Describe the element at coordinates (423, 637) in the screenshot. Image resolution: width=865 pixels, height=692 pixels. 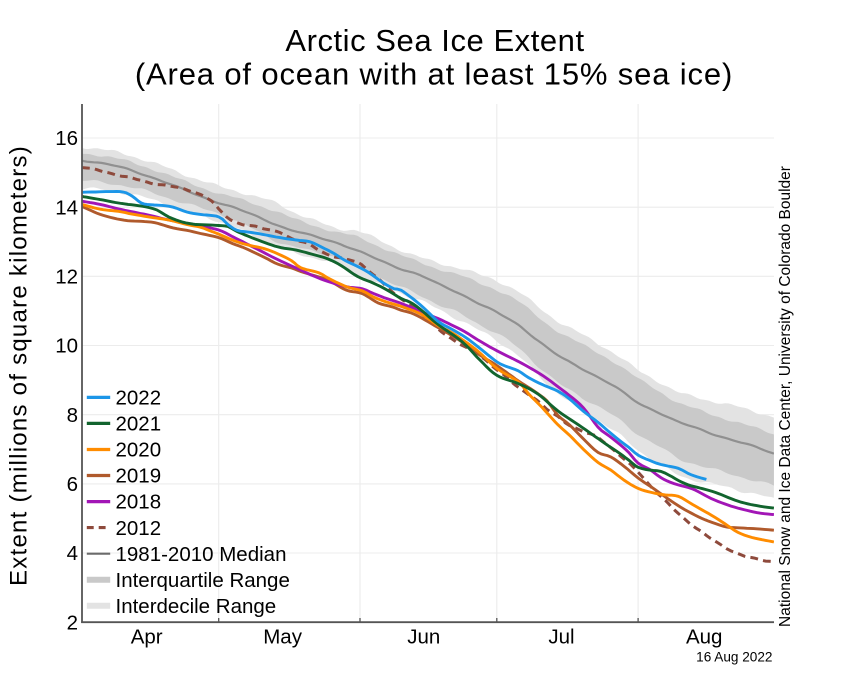
I see `svg-text: Jun` at that location.